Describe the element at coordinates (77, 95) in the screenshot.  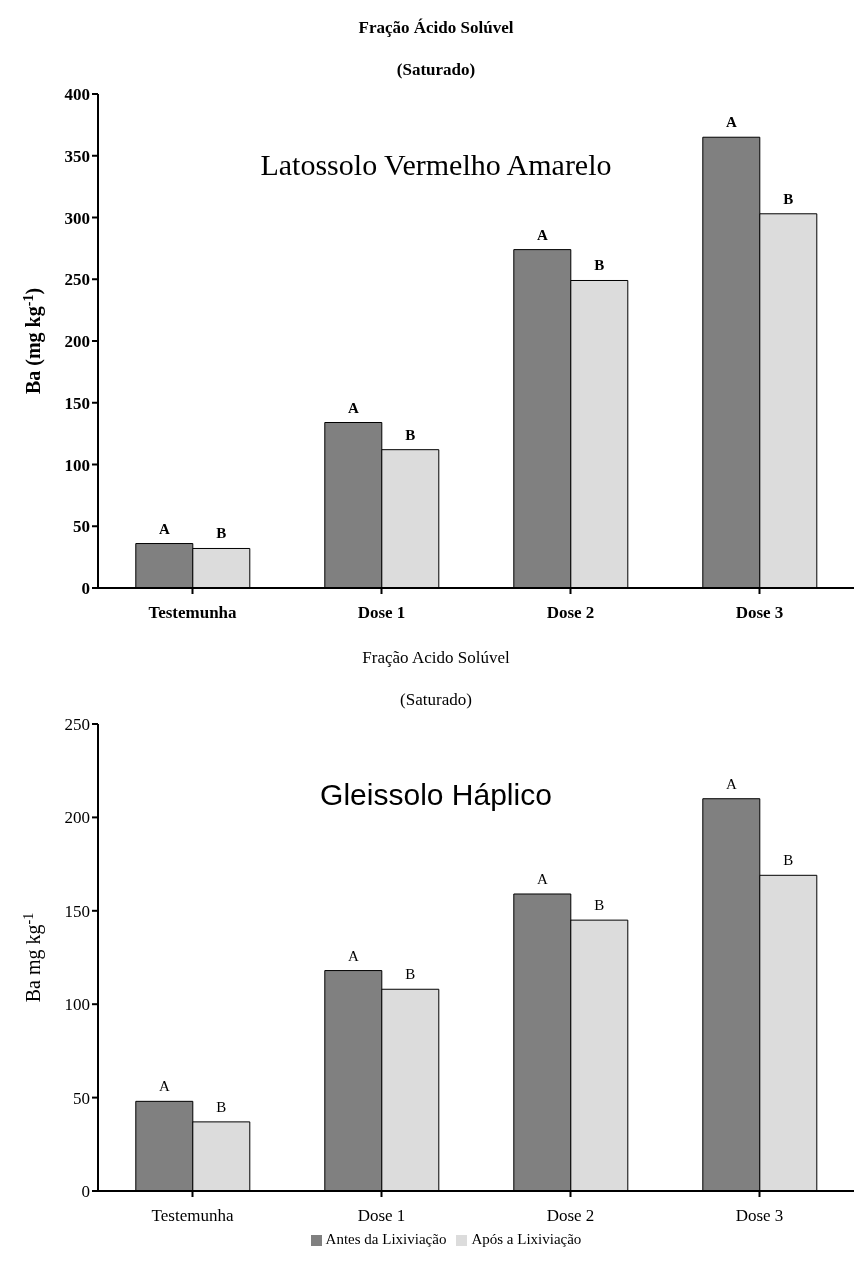
I see `y-tick-label: 400` at that location.